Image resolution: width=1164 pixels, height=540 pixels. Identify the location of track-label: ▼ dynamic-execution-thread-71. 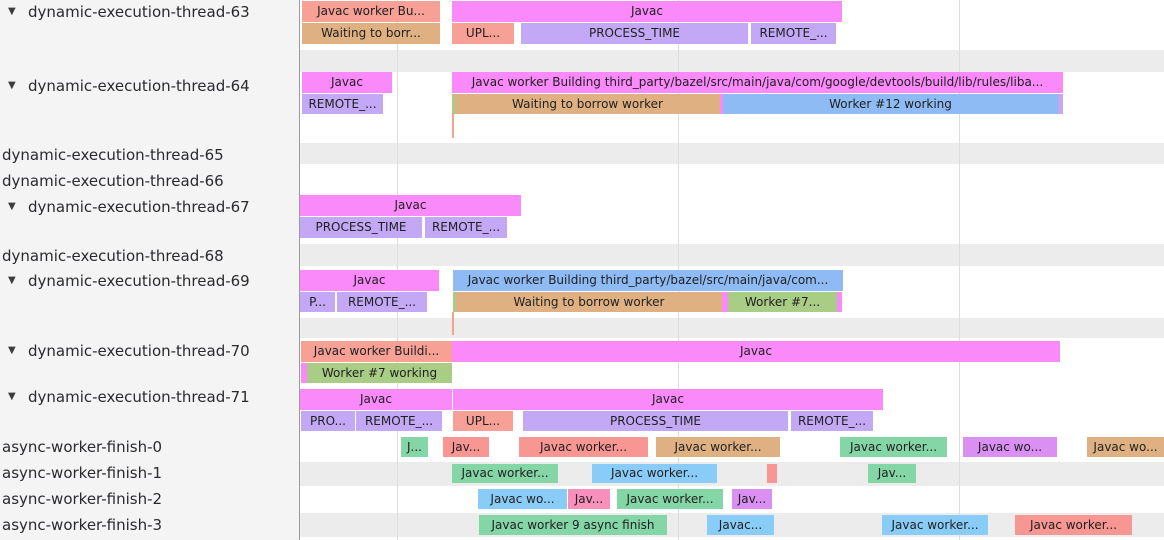
(129, 397).